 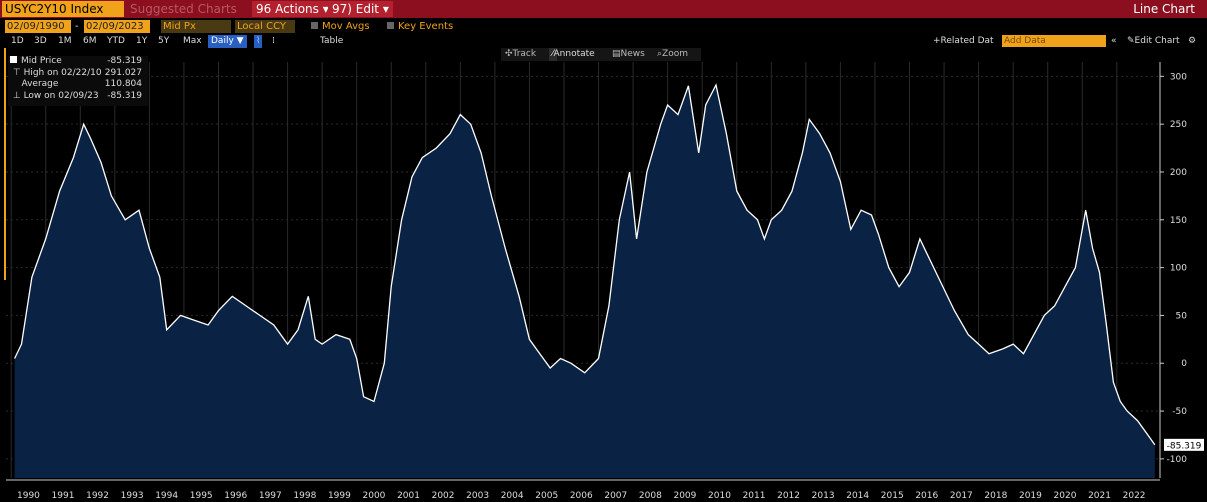 I want to click on y-tick-label: 250, so click(x=1178, y=125).